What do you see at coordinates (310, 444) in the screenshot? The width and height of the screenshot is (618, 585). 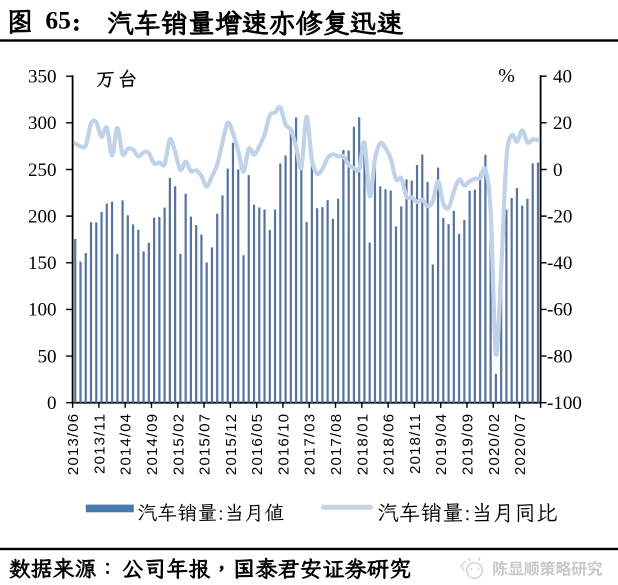 I see `svg-text: 2017/03` at bounding box center [310, 444].